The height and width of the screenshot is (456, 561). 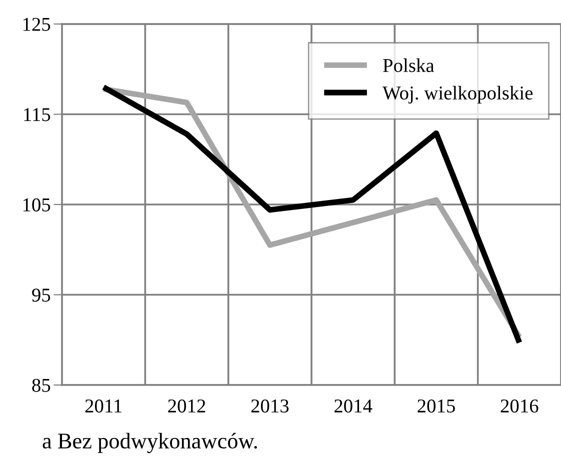 I want to click on legend-label: Woj. wielkopolskie, so click(x=457, y=95).